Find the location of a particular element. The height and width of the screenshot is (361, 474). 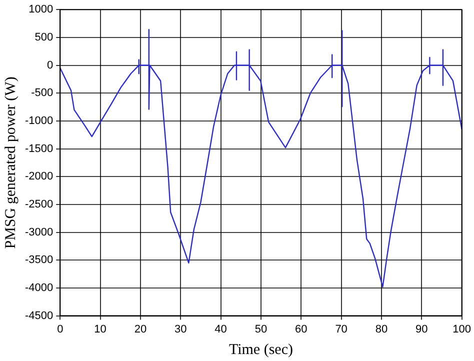

y-tick-label: -1000 is located at coordinates (39, 120).